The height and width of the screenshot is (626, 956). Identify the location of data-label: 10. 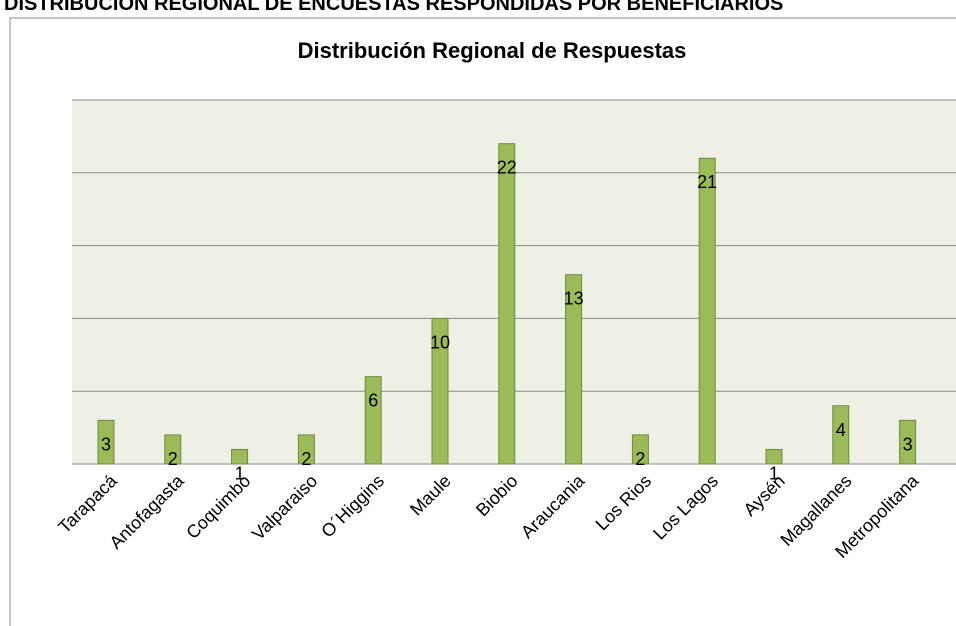
(440, 342).